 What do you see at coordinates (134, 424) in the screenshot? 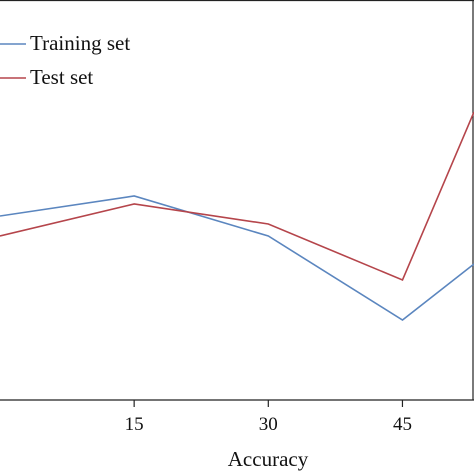
I see `x-tick-label: 15` at bounding box center [134, 424].